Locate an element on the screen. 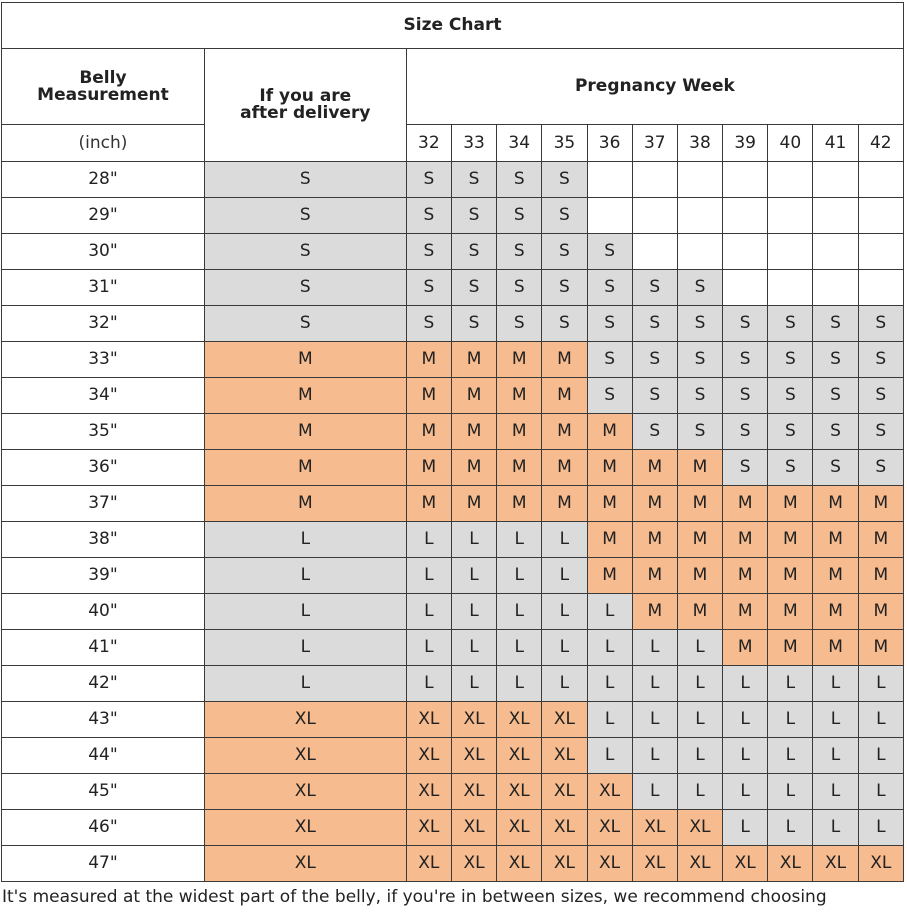 This screenshot has height=915, width=907. belly-size-cell: 38" is located at coordinates (103, 539).